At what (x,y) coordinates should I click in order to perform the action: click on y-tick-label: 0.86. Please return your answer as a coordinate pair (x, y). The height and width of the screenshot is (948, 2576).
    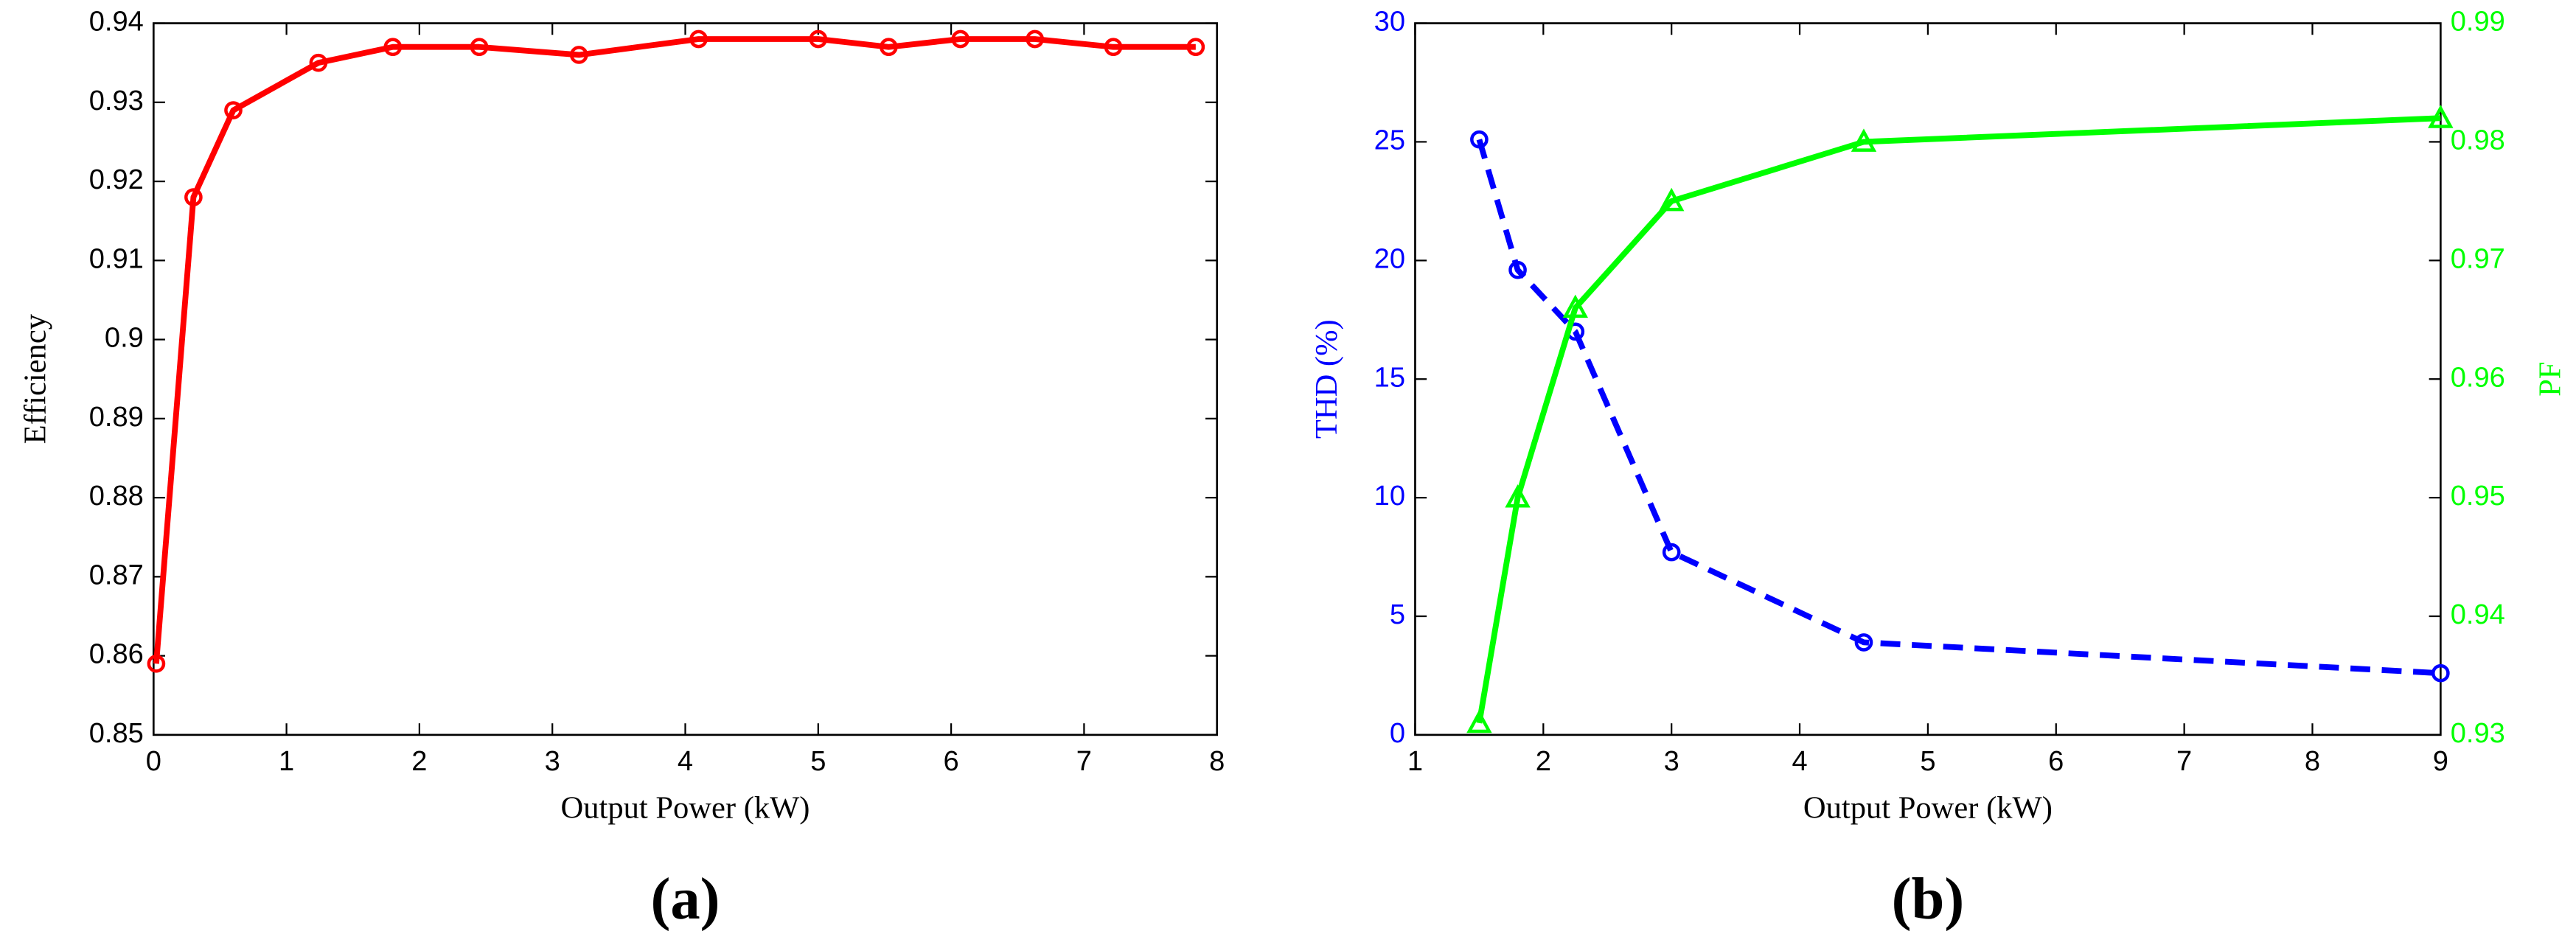
    Looking at the image, I should click on (117, 654).